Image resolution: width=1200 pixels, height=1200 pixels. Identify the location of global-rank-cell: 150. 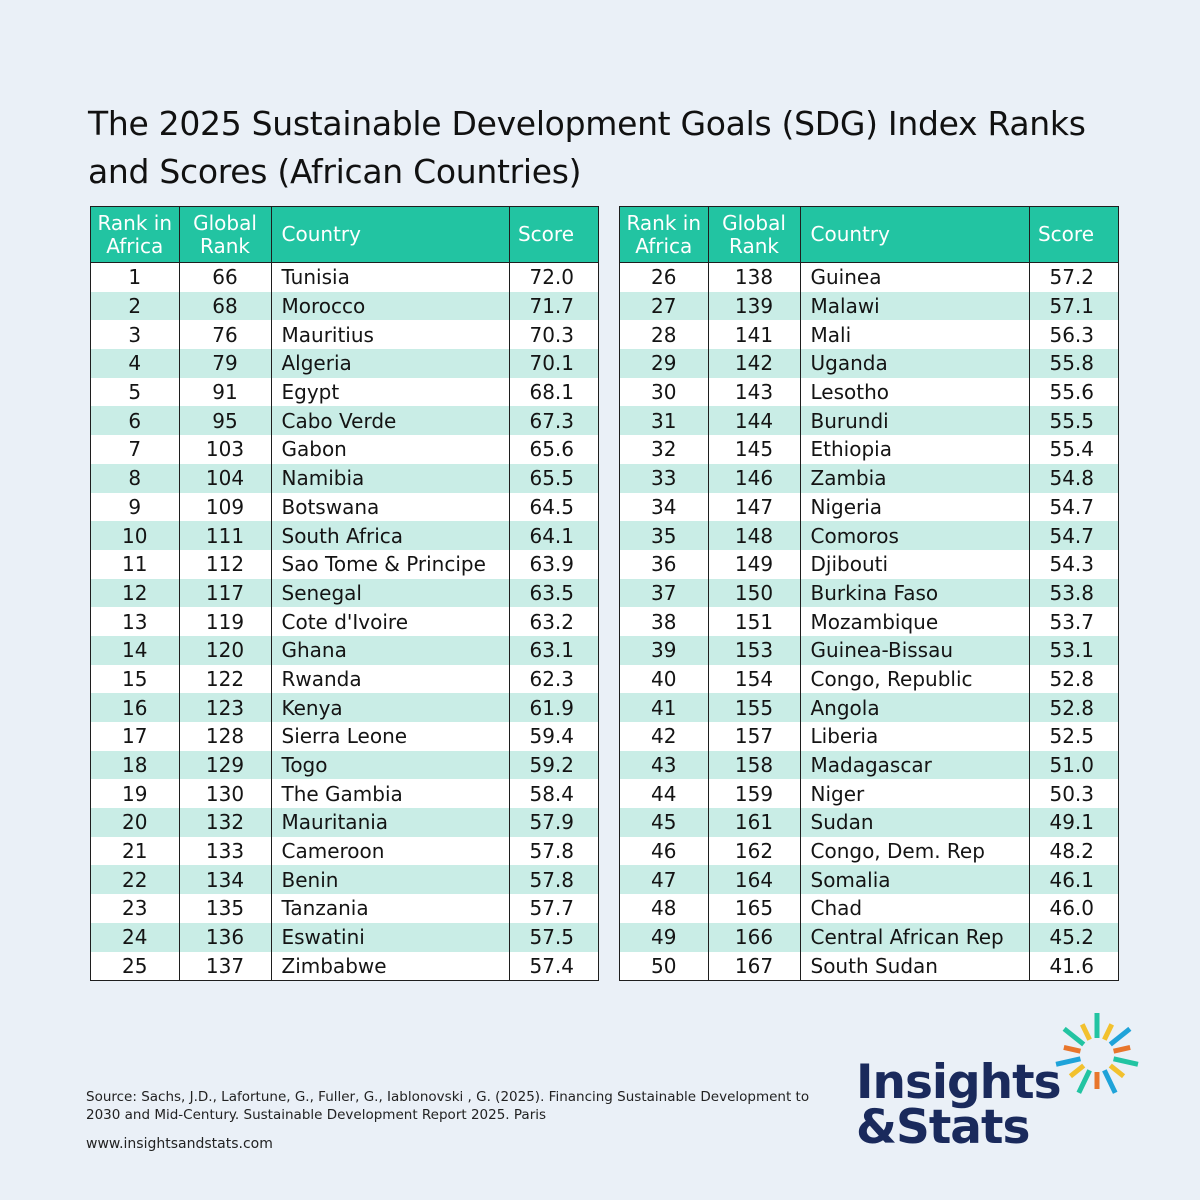
(753, 593).